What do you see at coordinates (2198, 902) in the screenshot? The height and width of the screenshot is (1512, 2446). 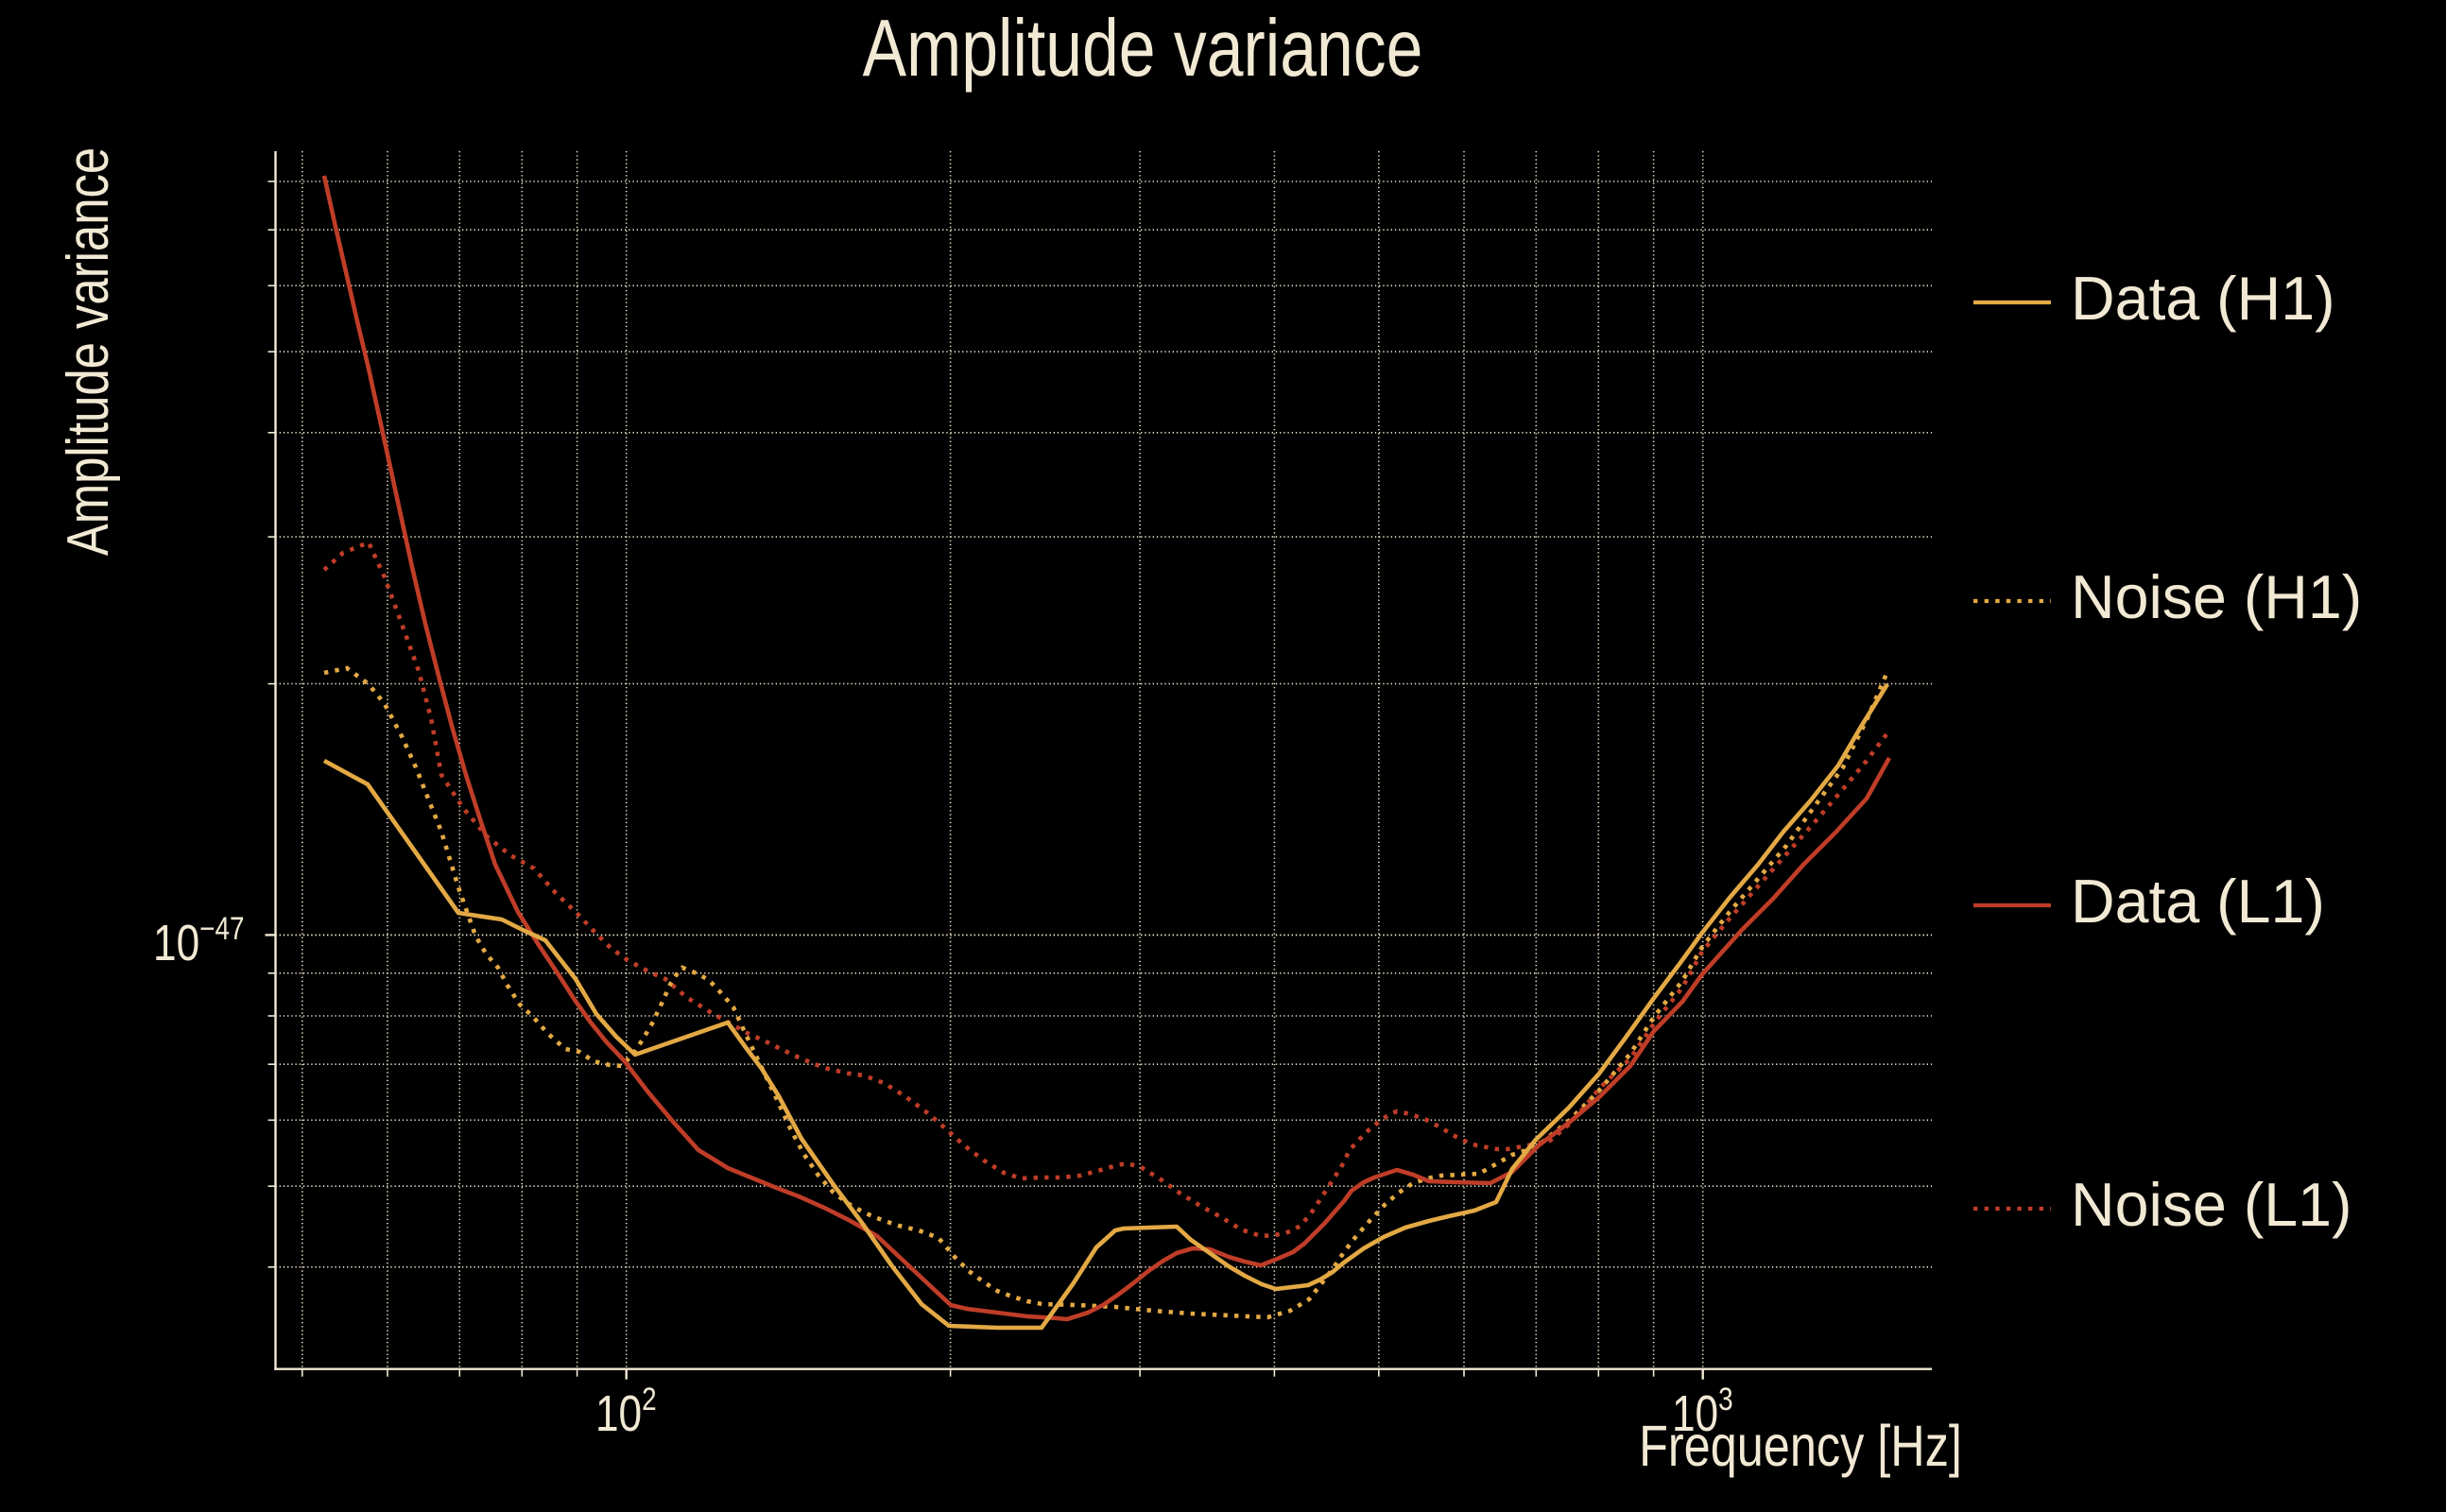 I see `svg-text: Data (L1)` at bounding box center [2198, 902].